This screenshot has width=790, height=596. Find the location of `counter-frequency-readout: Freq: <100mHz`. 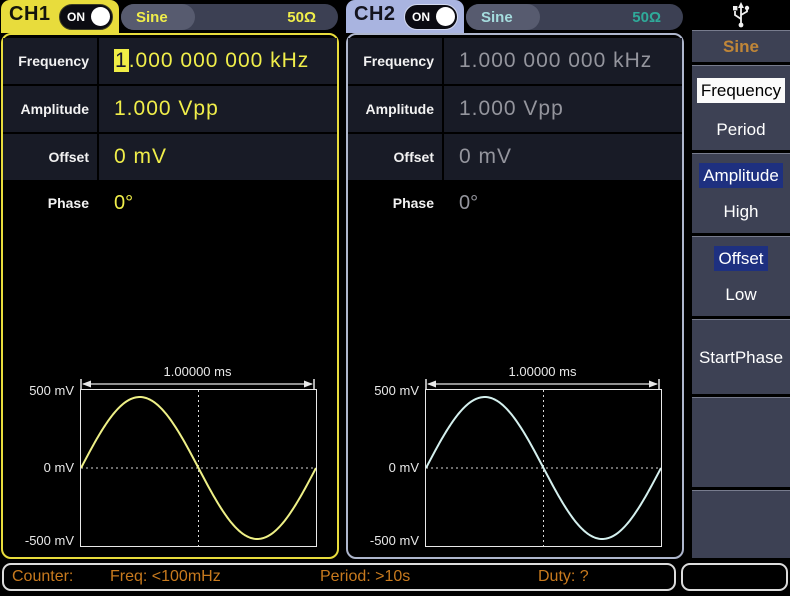

counter-frequency-readout: Freq: <100mHz is located at coordinates (165, 576).